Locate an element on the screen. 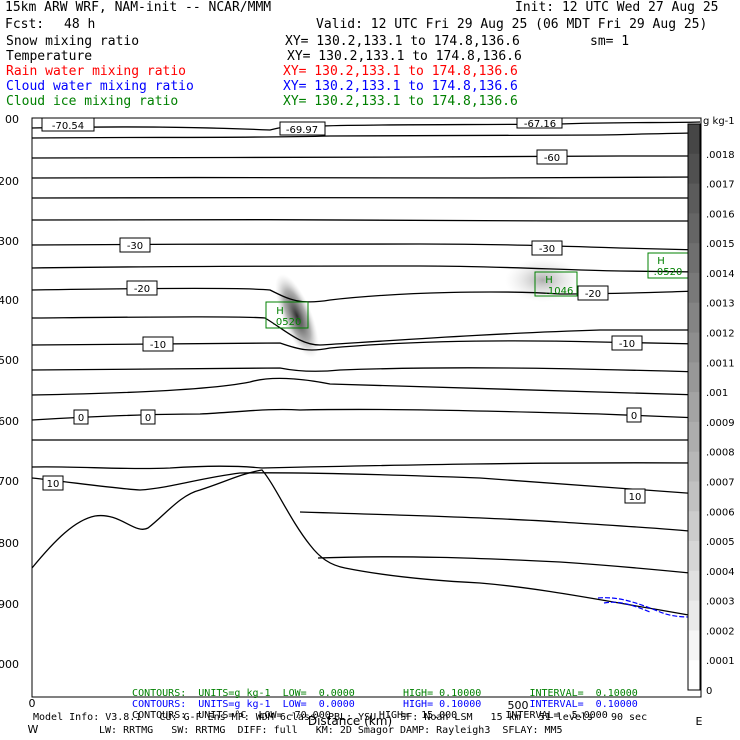 The height and width of the screenshot is (740, 740). y-tick-300: 300 is located at coordinates (9, 241).